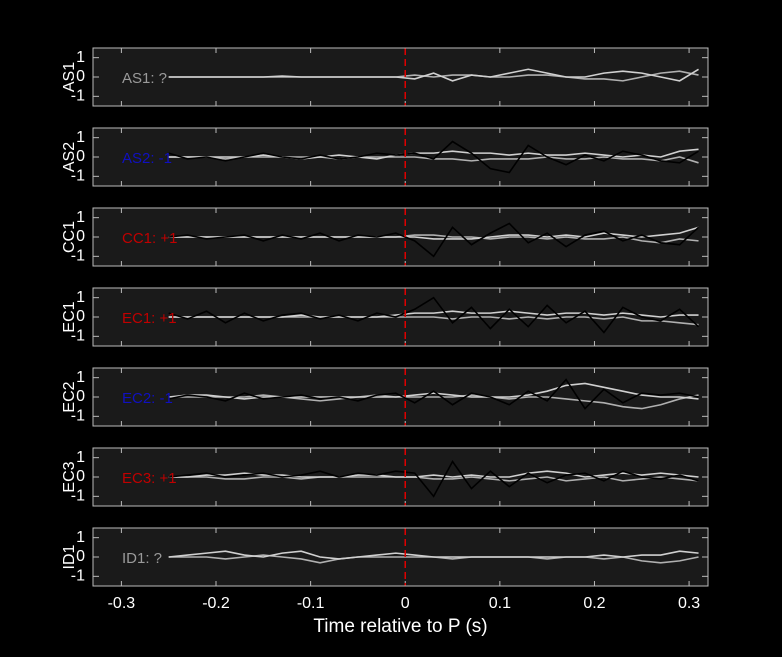 The width and height of the screenshot is (782, 657). I want to click on y-axis-label: AS1, so click(69, 77).